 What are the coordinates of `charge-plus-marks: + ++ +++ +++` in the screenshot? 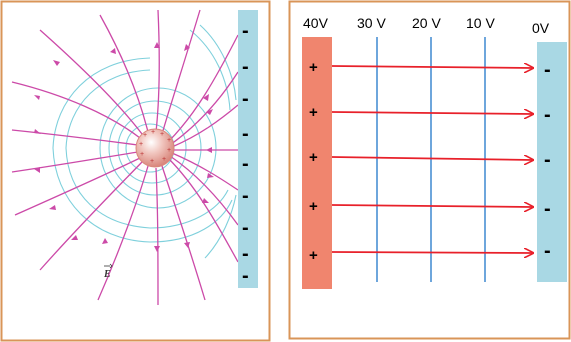 It's located at (155, 147).